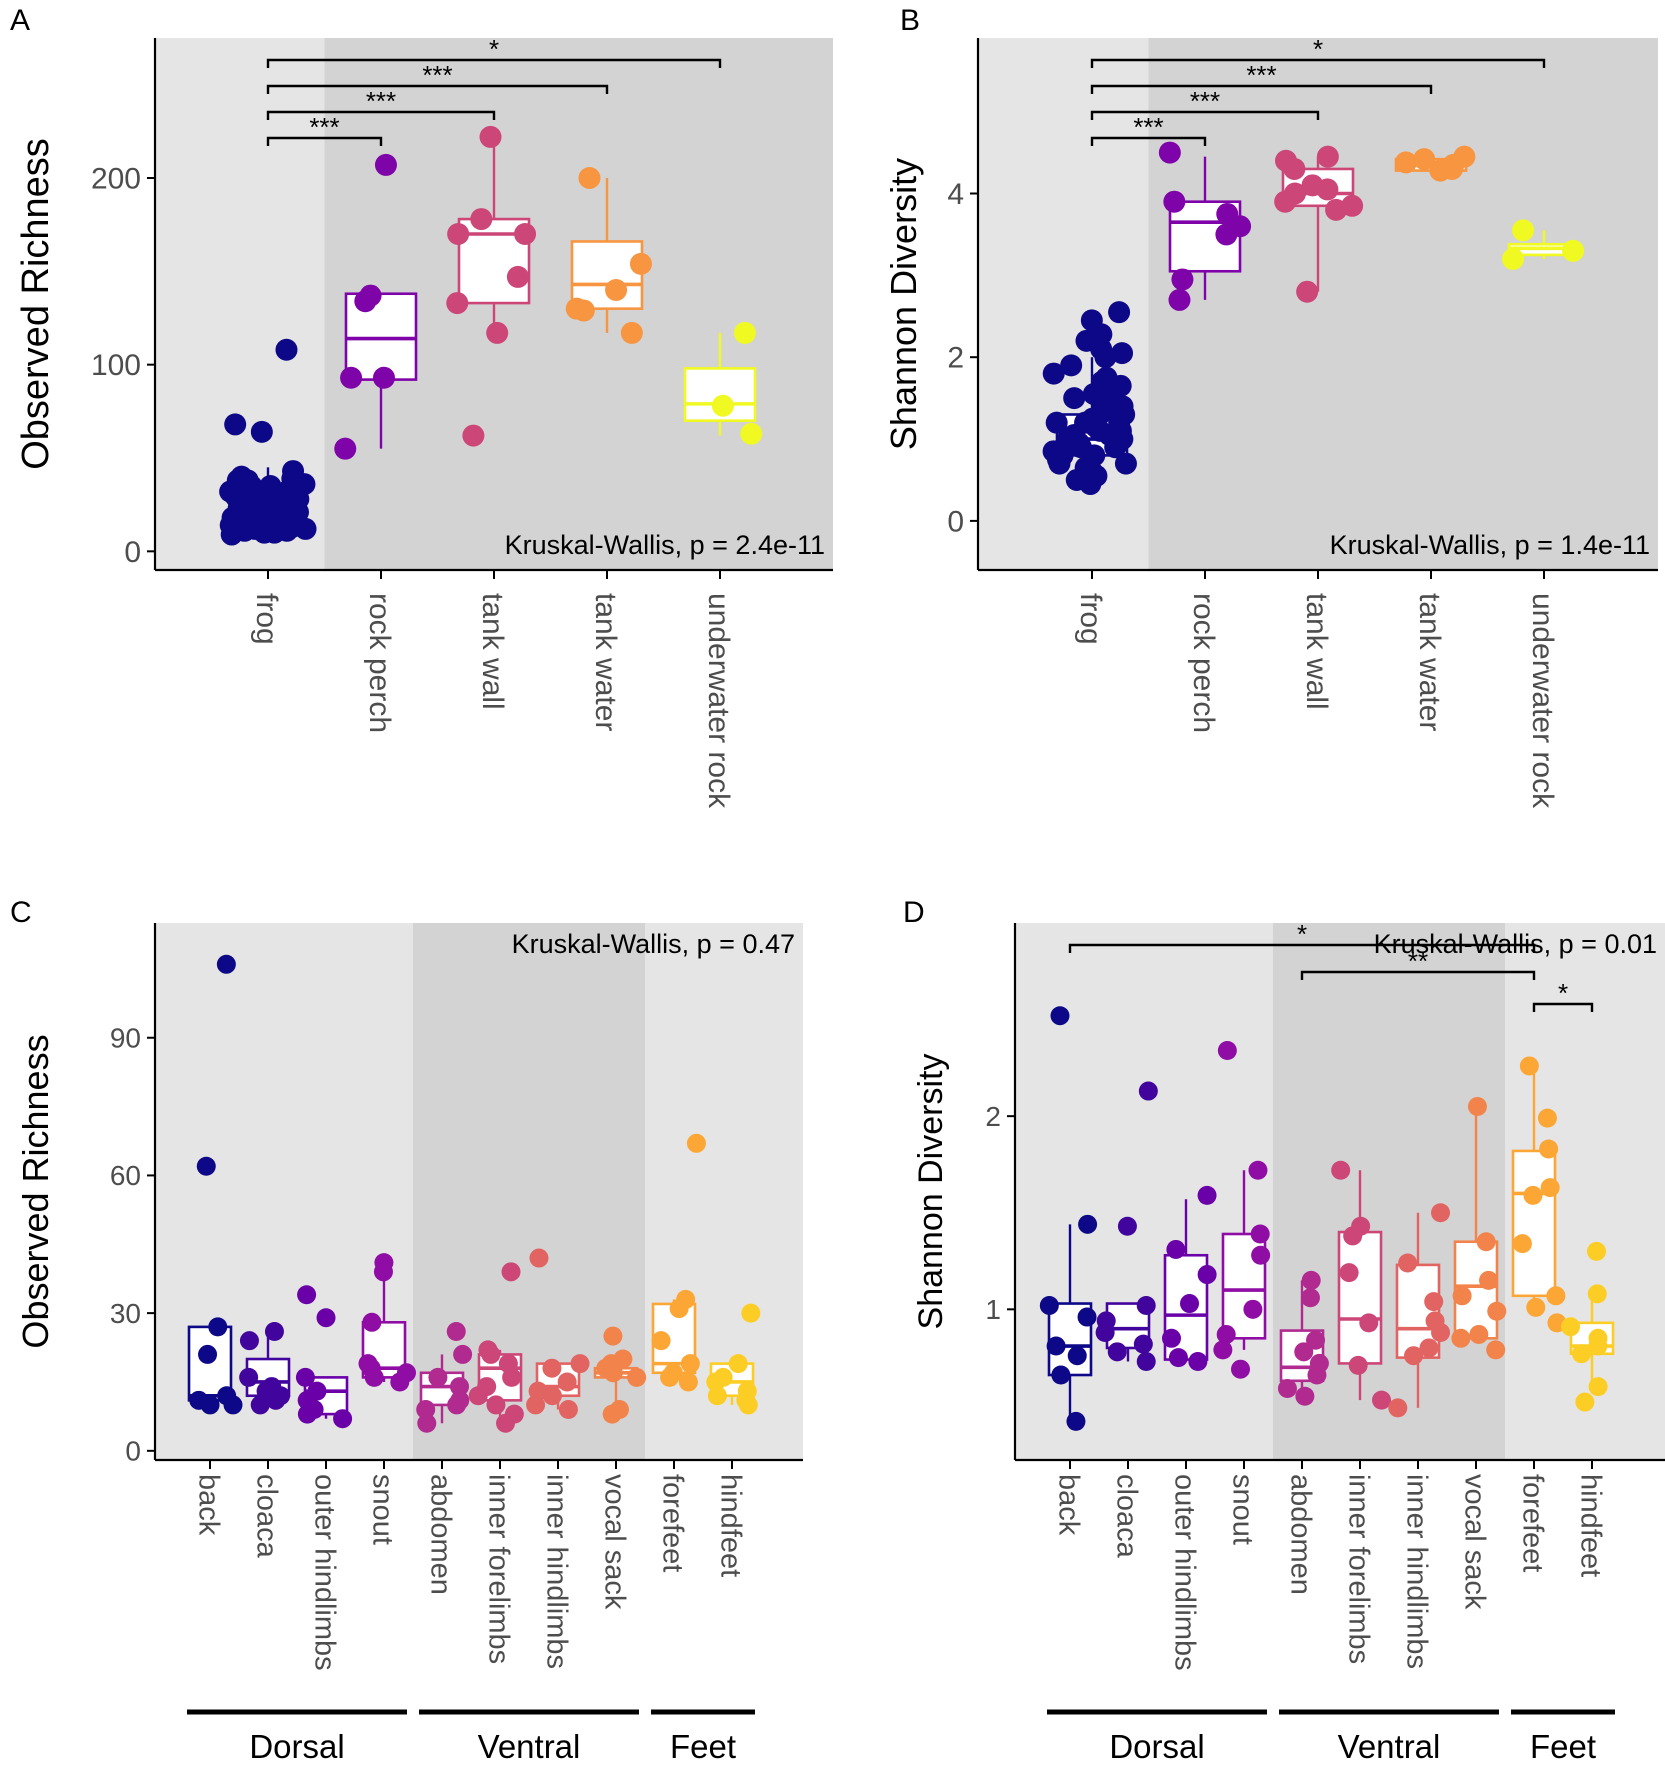 The height and width of the screenshot is (1783, 1665). What do you see at coordinates (266, 619) in the screenshot?
I see `x-tick-label: frog` at bounding box center [266, 619].